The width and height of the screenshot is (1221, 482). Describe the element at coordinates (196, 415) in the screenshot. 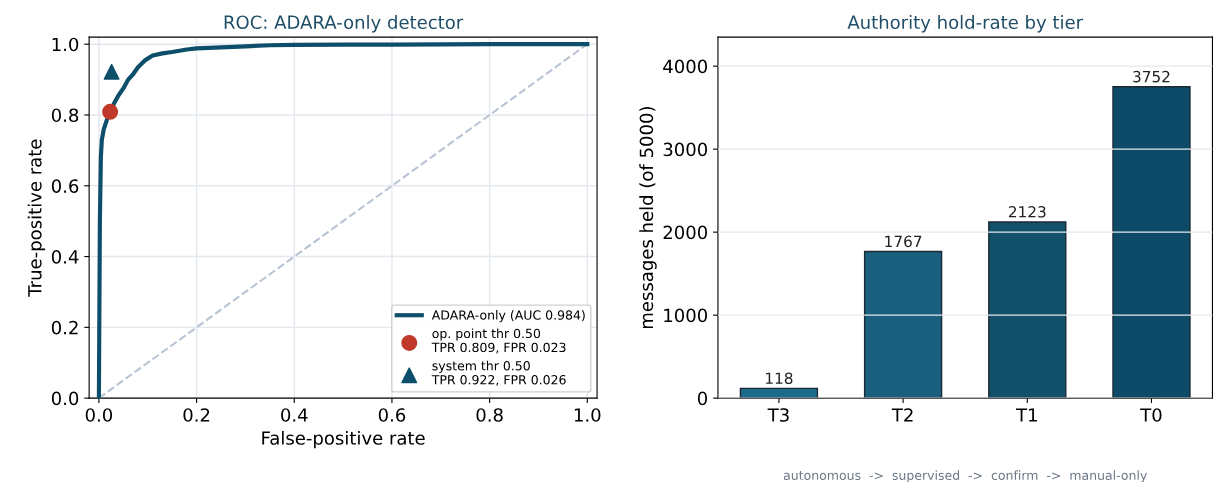

I see `x-tick-label: 0.2` at that location.